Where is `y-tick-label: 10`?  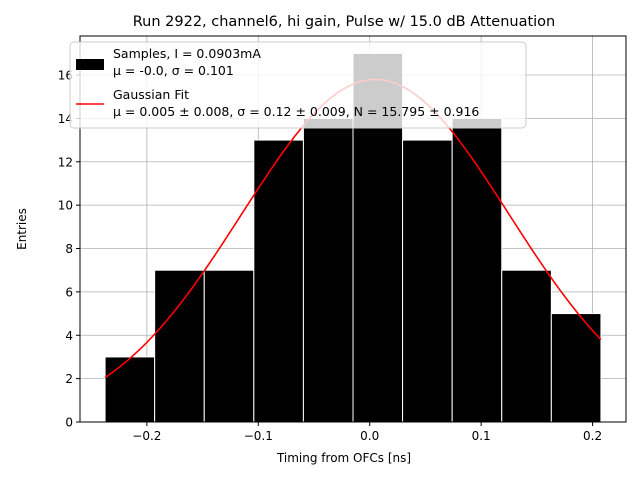 y-tick-label: 10 is located at coordinates (65, 206).